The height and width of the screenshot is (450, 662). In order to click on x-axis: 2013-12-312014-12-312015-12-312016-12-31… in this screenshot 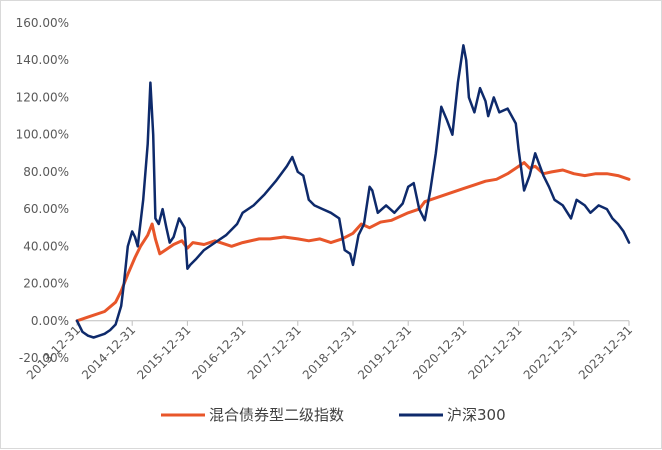, I will do `click(329, 351)`.